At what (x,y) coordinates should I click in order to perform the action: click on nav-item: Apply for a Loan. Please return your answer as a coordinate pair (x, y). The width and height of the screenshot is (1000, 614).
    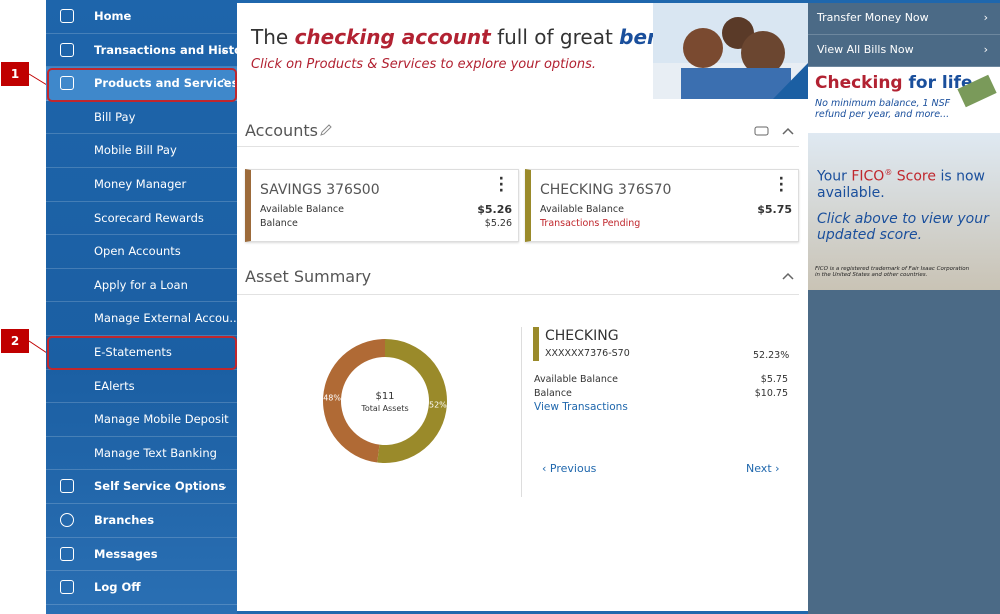
    Looking at the image, I should click on (141, 286).